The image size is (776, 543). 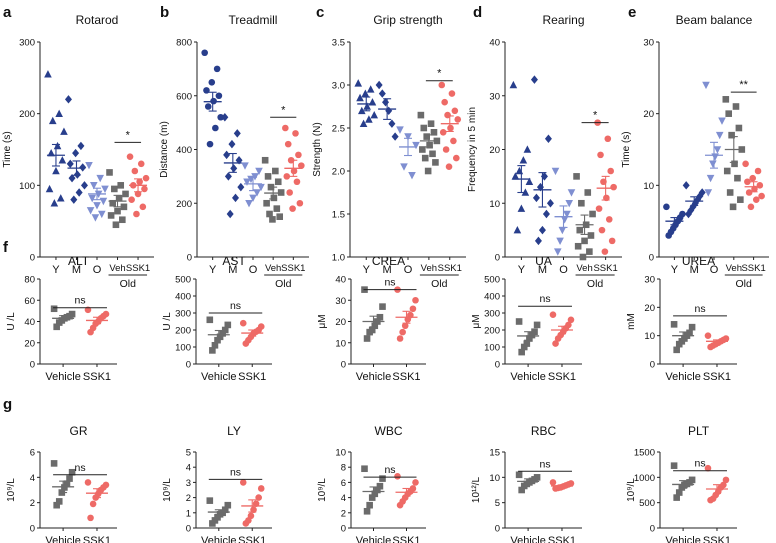 What do you see at coordinates (494, 453) in the screenshot?
I see `y-tick-label: 15` at bounding box center [494, 453].